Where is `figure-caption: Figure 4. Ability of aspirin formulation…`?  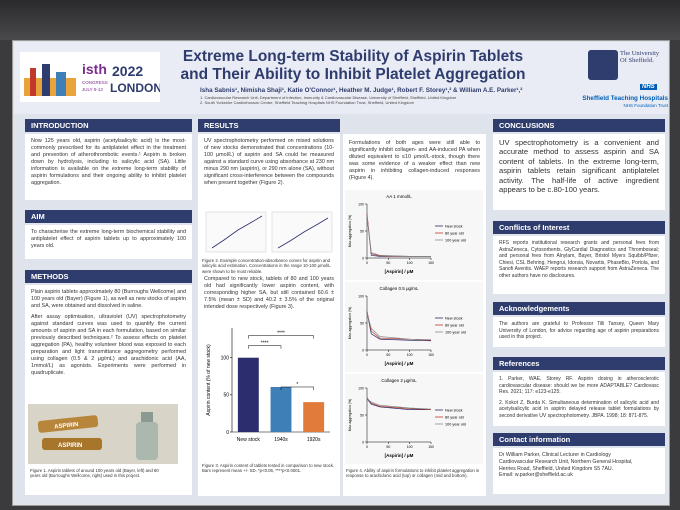 figure-caption: Figure 4. Ability of aspirin formulation… is located at coordinates (413, 473).